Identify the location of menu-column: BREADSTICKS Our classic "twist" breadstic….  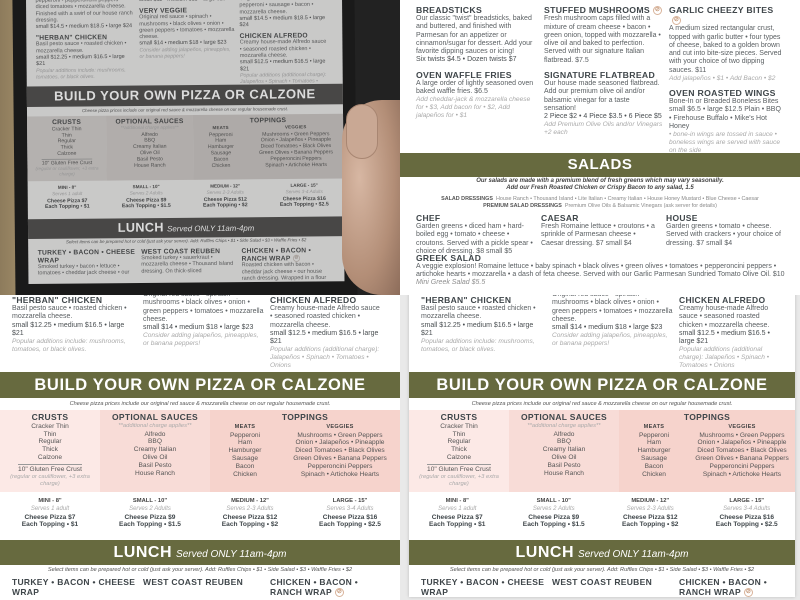
(480, 77).